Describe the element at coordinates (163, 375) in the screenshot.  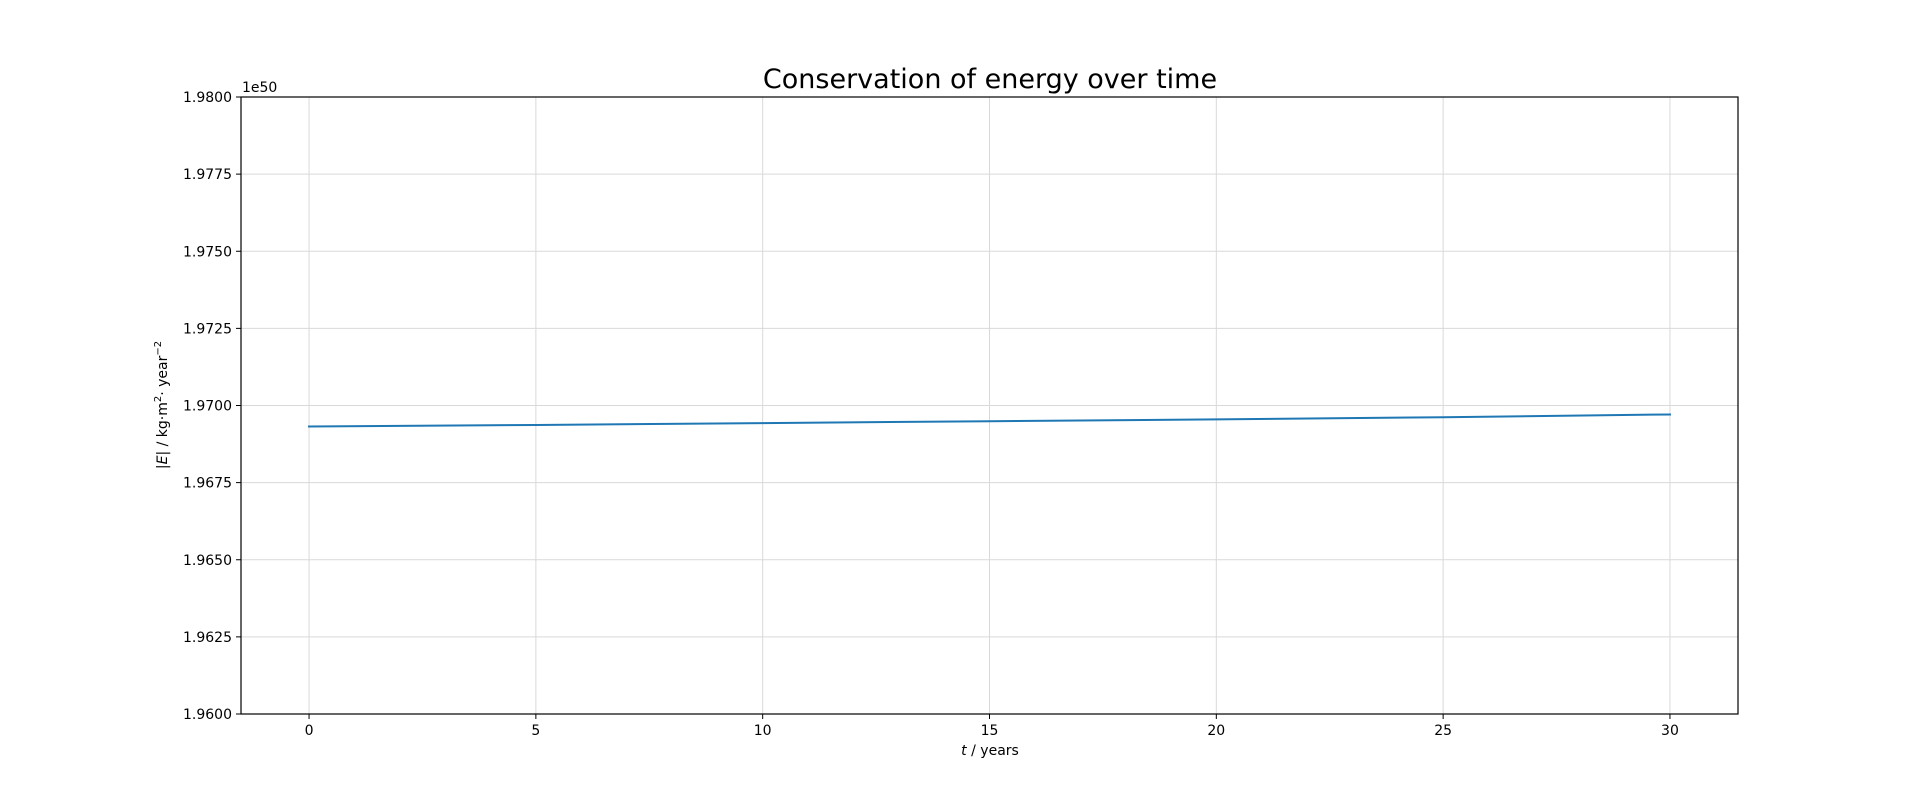
I see `y-label-mid2: · year` at that location.